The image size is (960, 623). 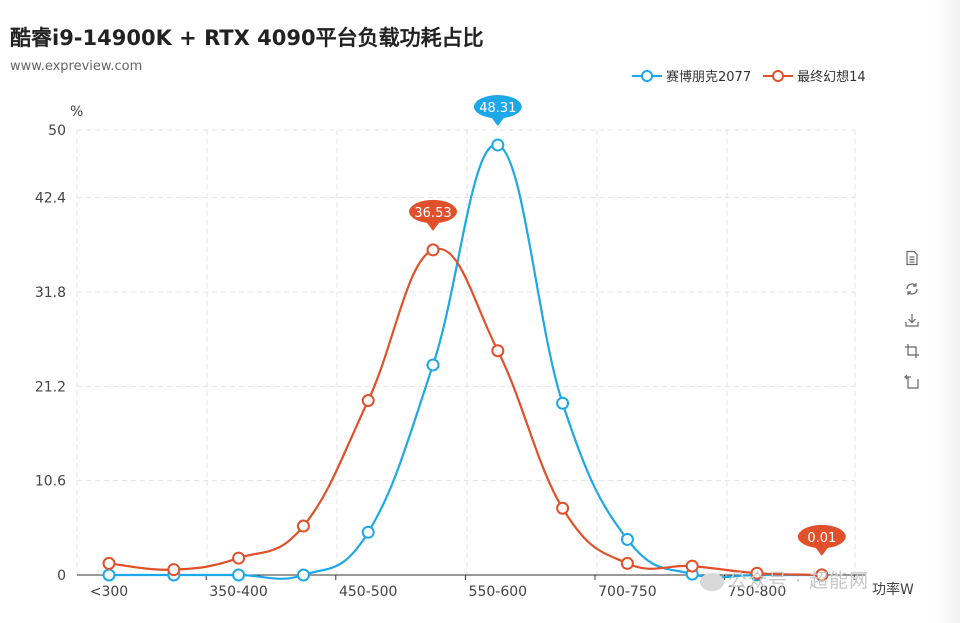 I want to click on x-tick-label: 550-600, so click(x=498, y=592).